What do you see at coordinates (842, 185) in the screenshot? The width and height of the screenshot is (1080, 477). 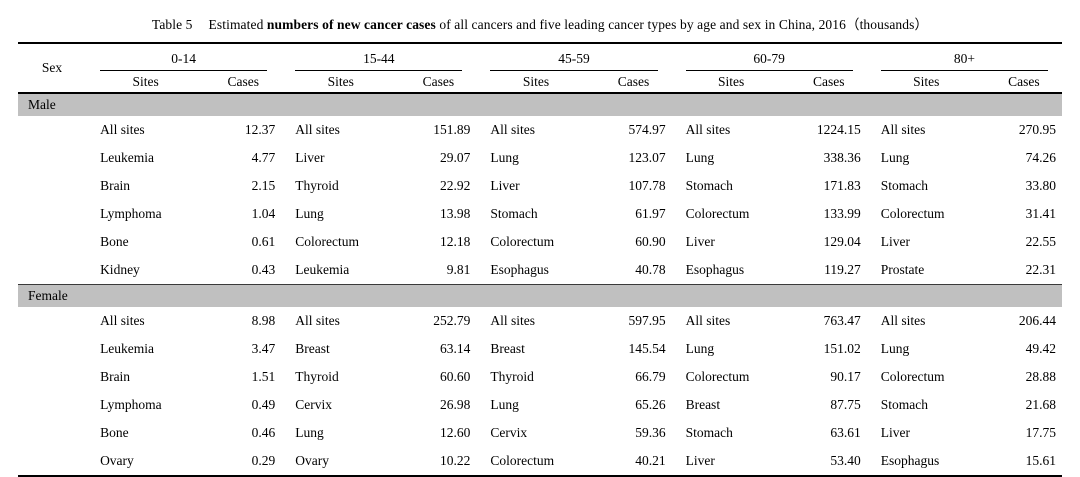 I see `cases-cell: 171.83` at bounding box center [842, 185].